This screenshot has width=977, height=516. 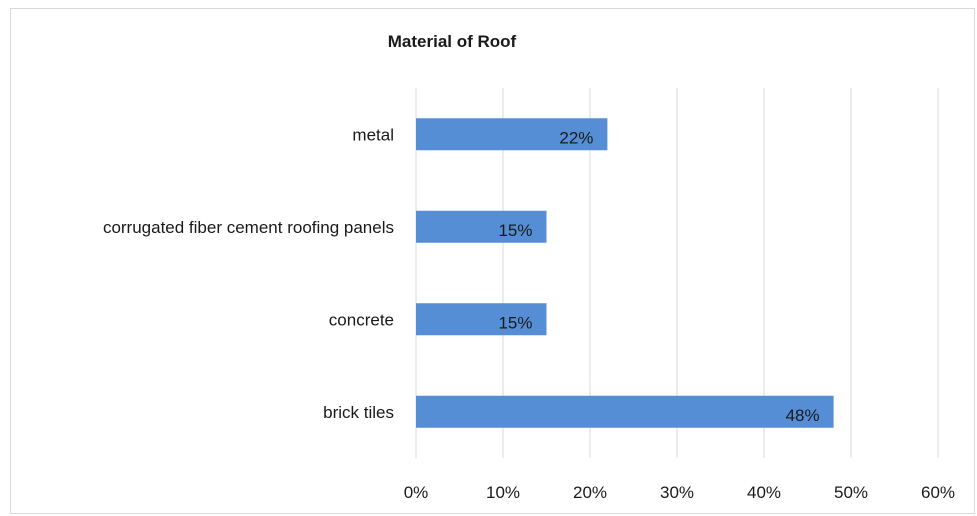 I want to click on x-tick-label: 10%, so click(x=503, y=492).